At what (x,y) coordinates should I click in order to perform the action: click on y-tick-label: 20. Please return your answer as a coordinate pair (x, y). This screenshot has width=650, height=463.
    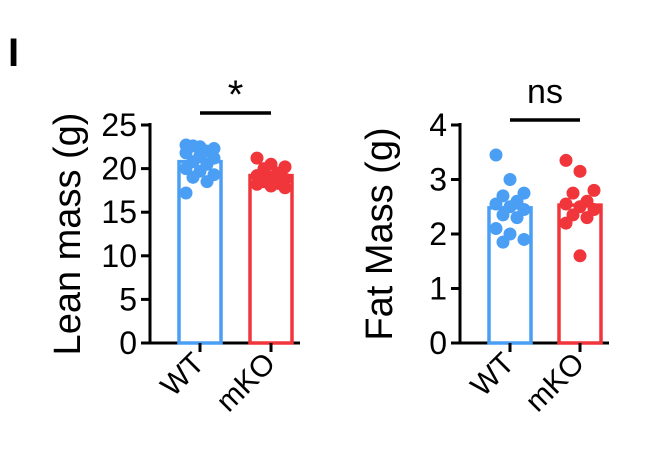
    Looking at the image, I should click on (119, 169).